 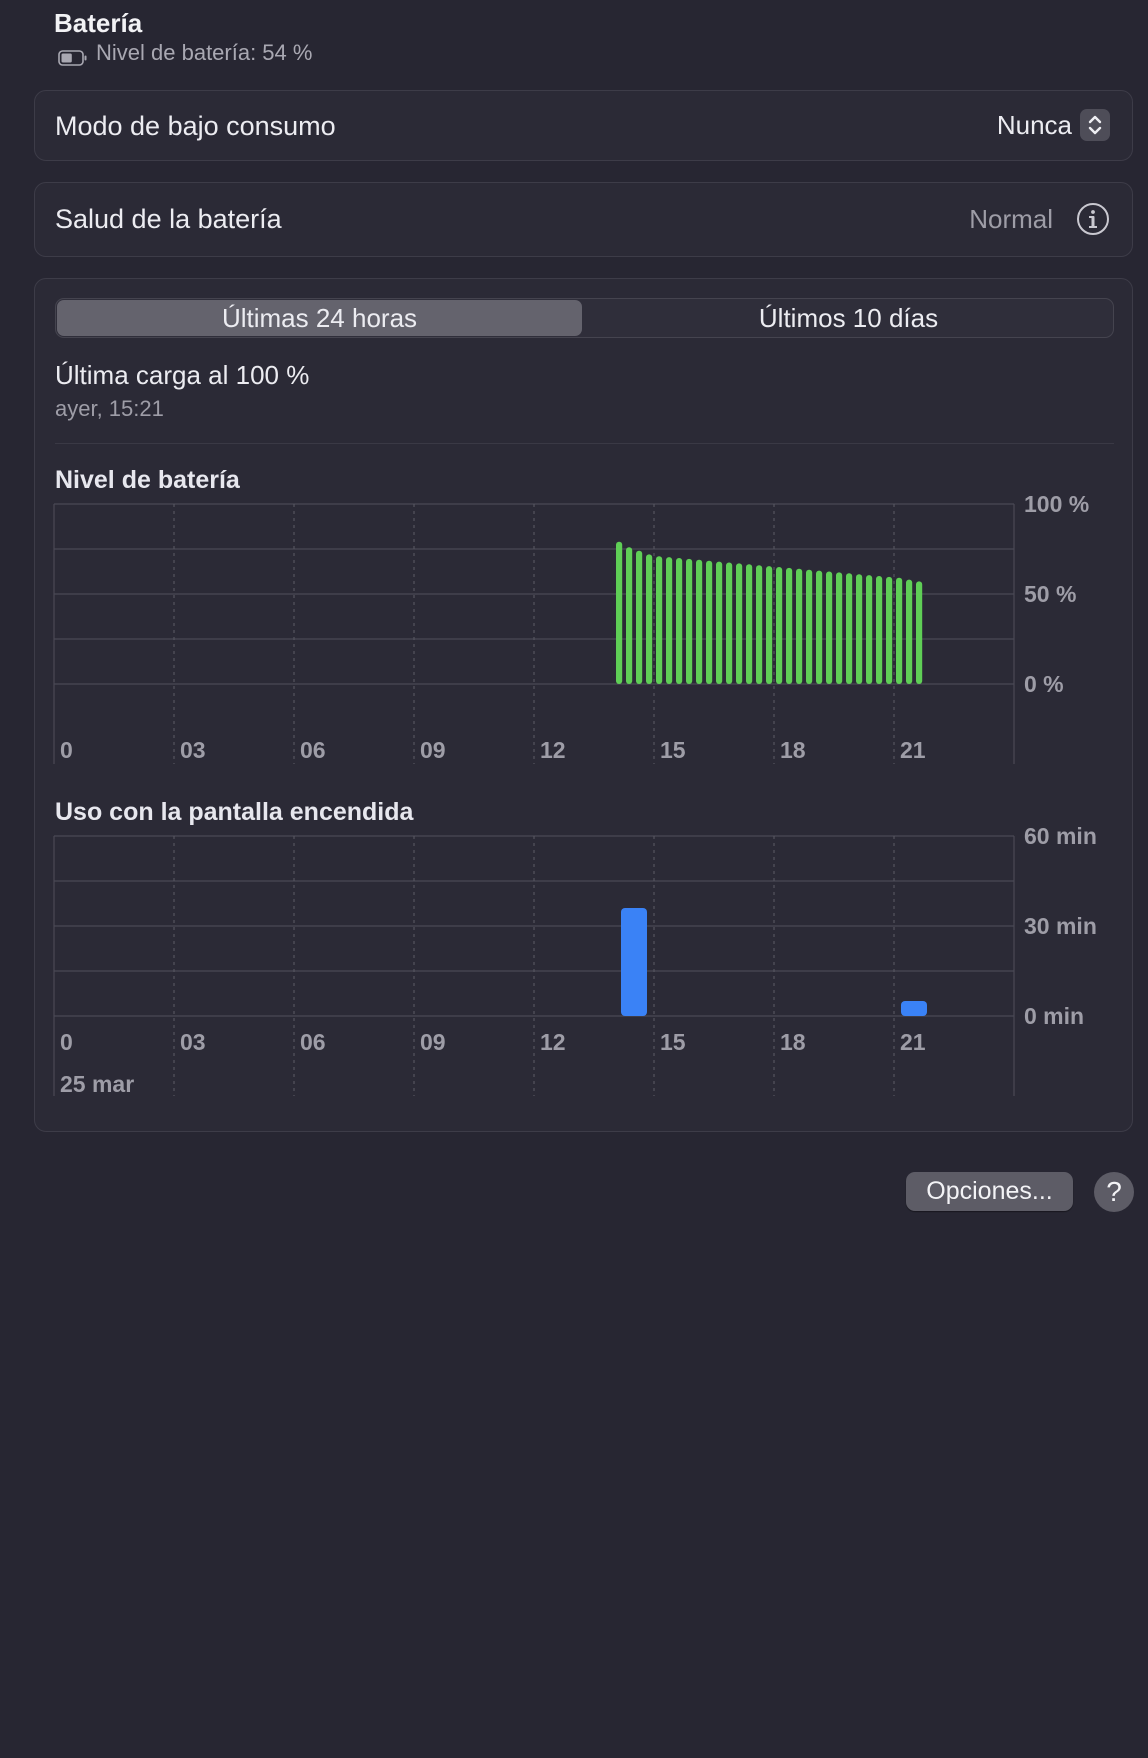 What do you see at coordinates (182, 375) in the screenshot?
I see `last-charge-title: Última carga al 100 %` at bounding box center [182, 375].